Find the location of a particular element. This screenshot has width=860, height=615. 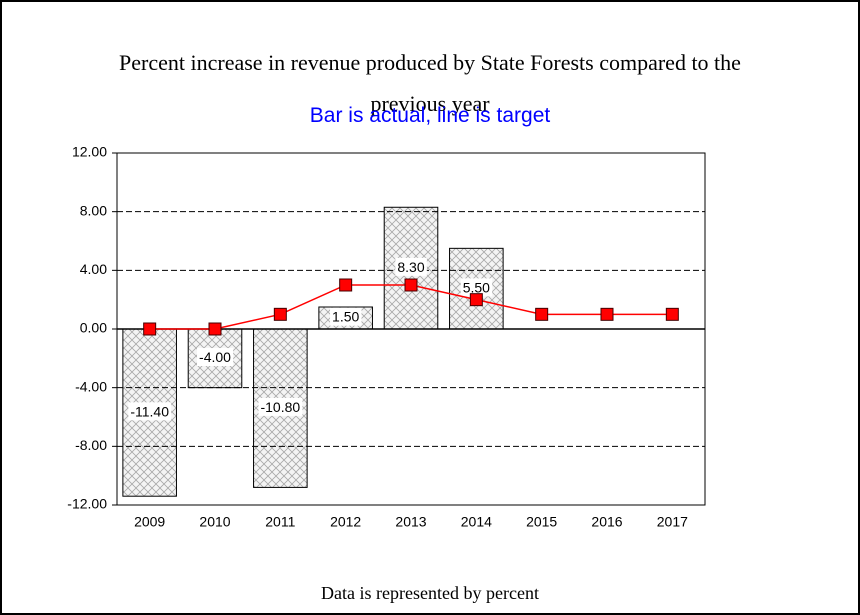

y-tick-label: -4.00 is located at coordinates (91, 386).